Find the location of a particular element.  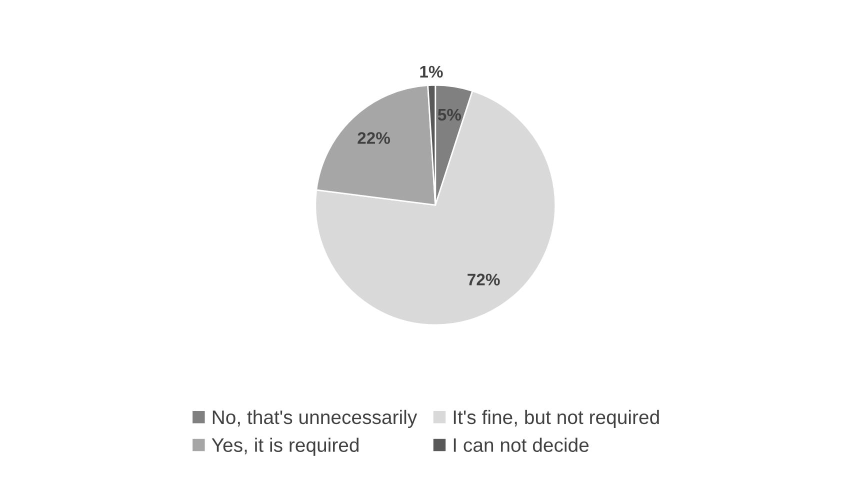

data-label: 22% is located at coordinates (374, 138).